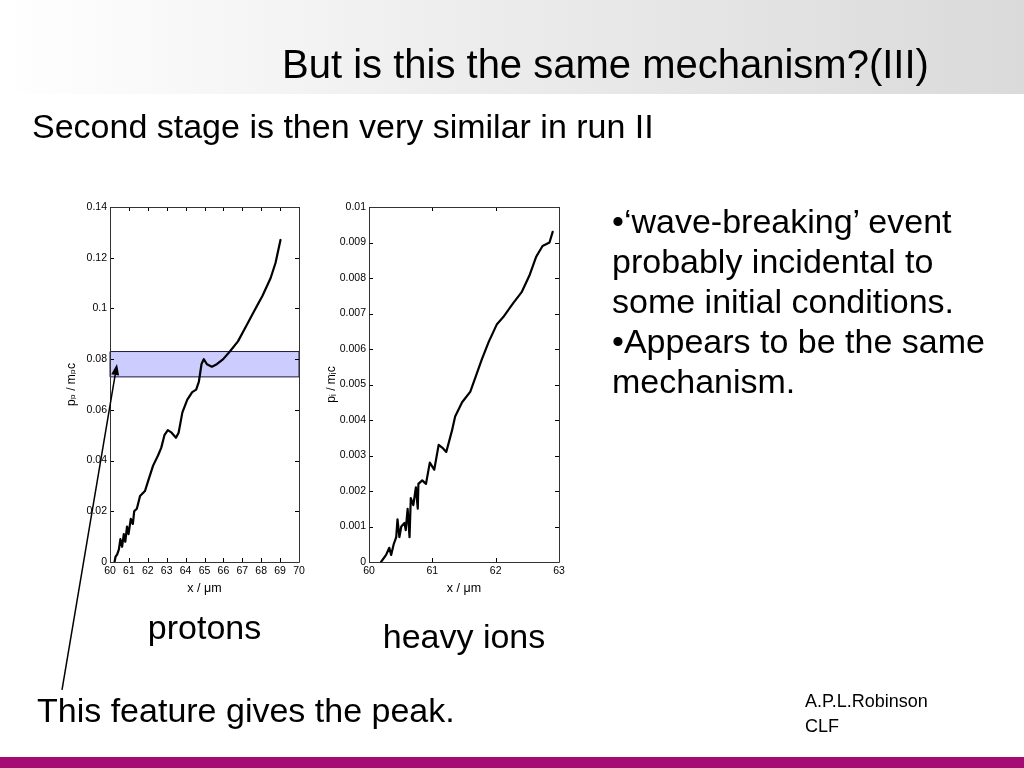 The height and width of the screenshot is (768, 1024). What do you see at coordinates (356, 205) in the screenshot?
I see `y-tick-label: 0.01` at bounding box center [356, 205].